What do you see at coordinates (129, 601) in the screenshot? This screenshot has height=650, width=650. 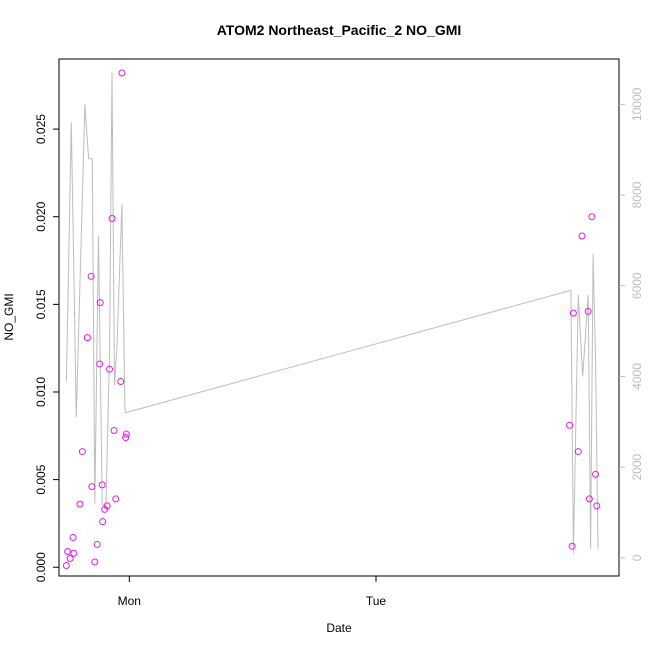 I see `x-tick-label: Mon` at bounding box center [129, 601].